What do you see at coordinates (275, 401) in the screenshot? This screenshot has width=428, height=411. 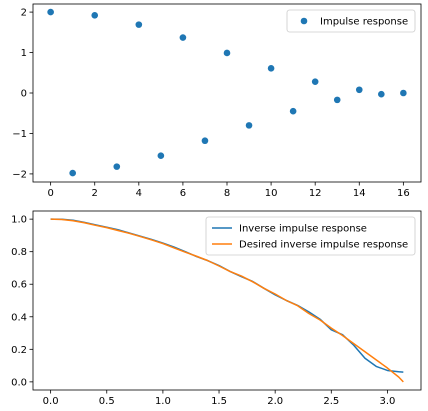 I see `x-tick-label: 2.0` at bounding box center [275, 401].